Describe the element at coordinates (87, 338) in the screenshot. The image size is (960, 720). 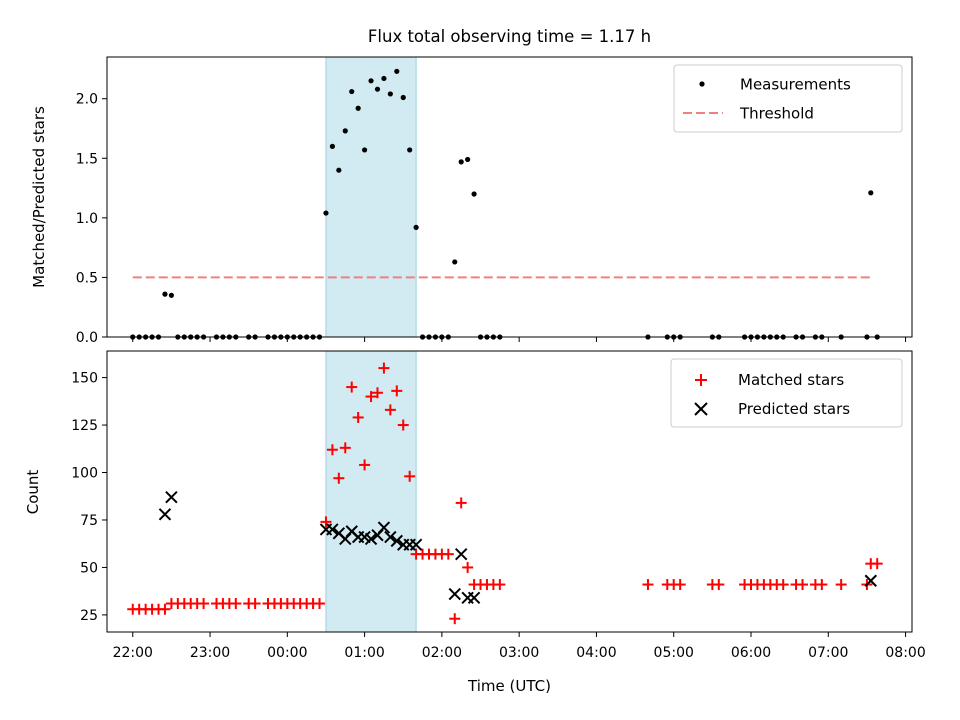
I see `top-y-tick-label: 0.0` at that location.